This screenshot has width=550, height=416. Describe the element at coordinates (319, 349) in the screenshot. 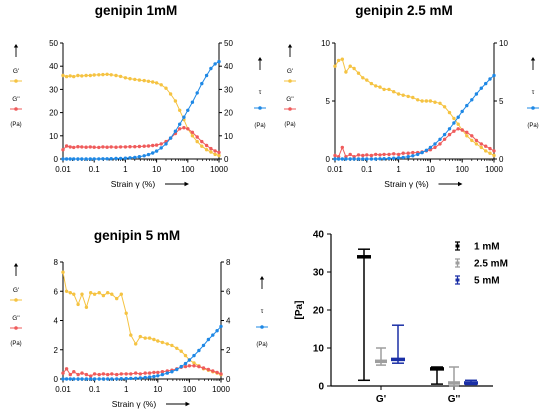

I see `y-tick-label: 10` at that location.